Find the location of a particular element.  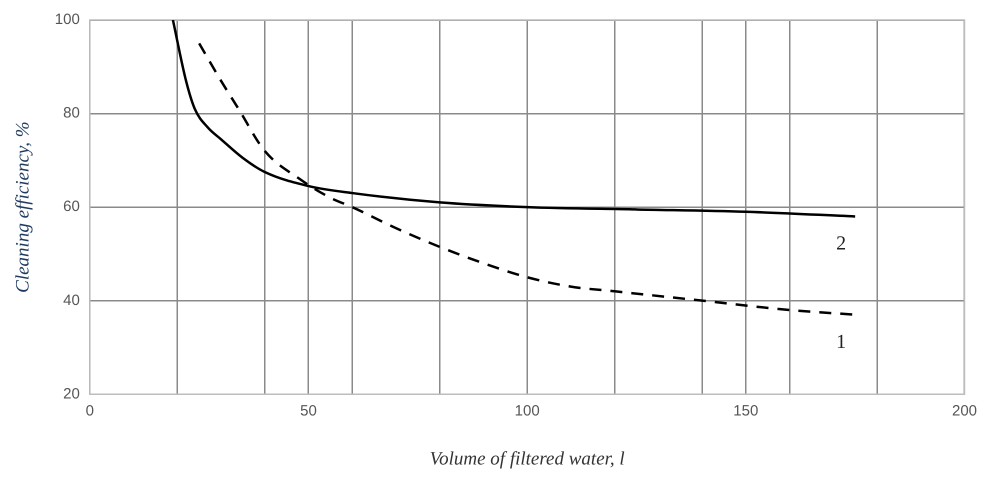

x-tick-label: 50 is located at coordinates (308, 411).